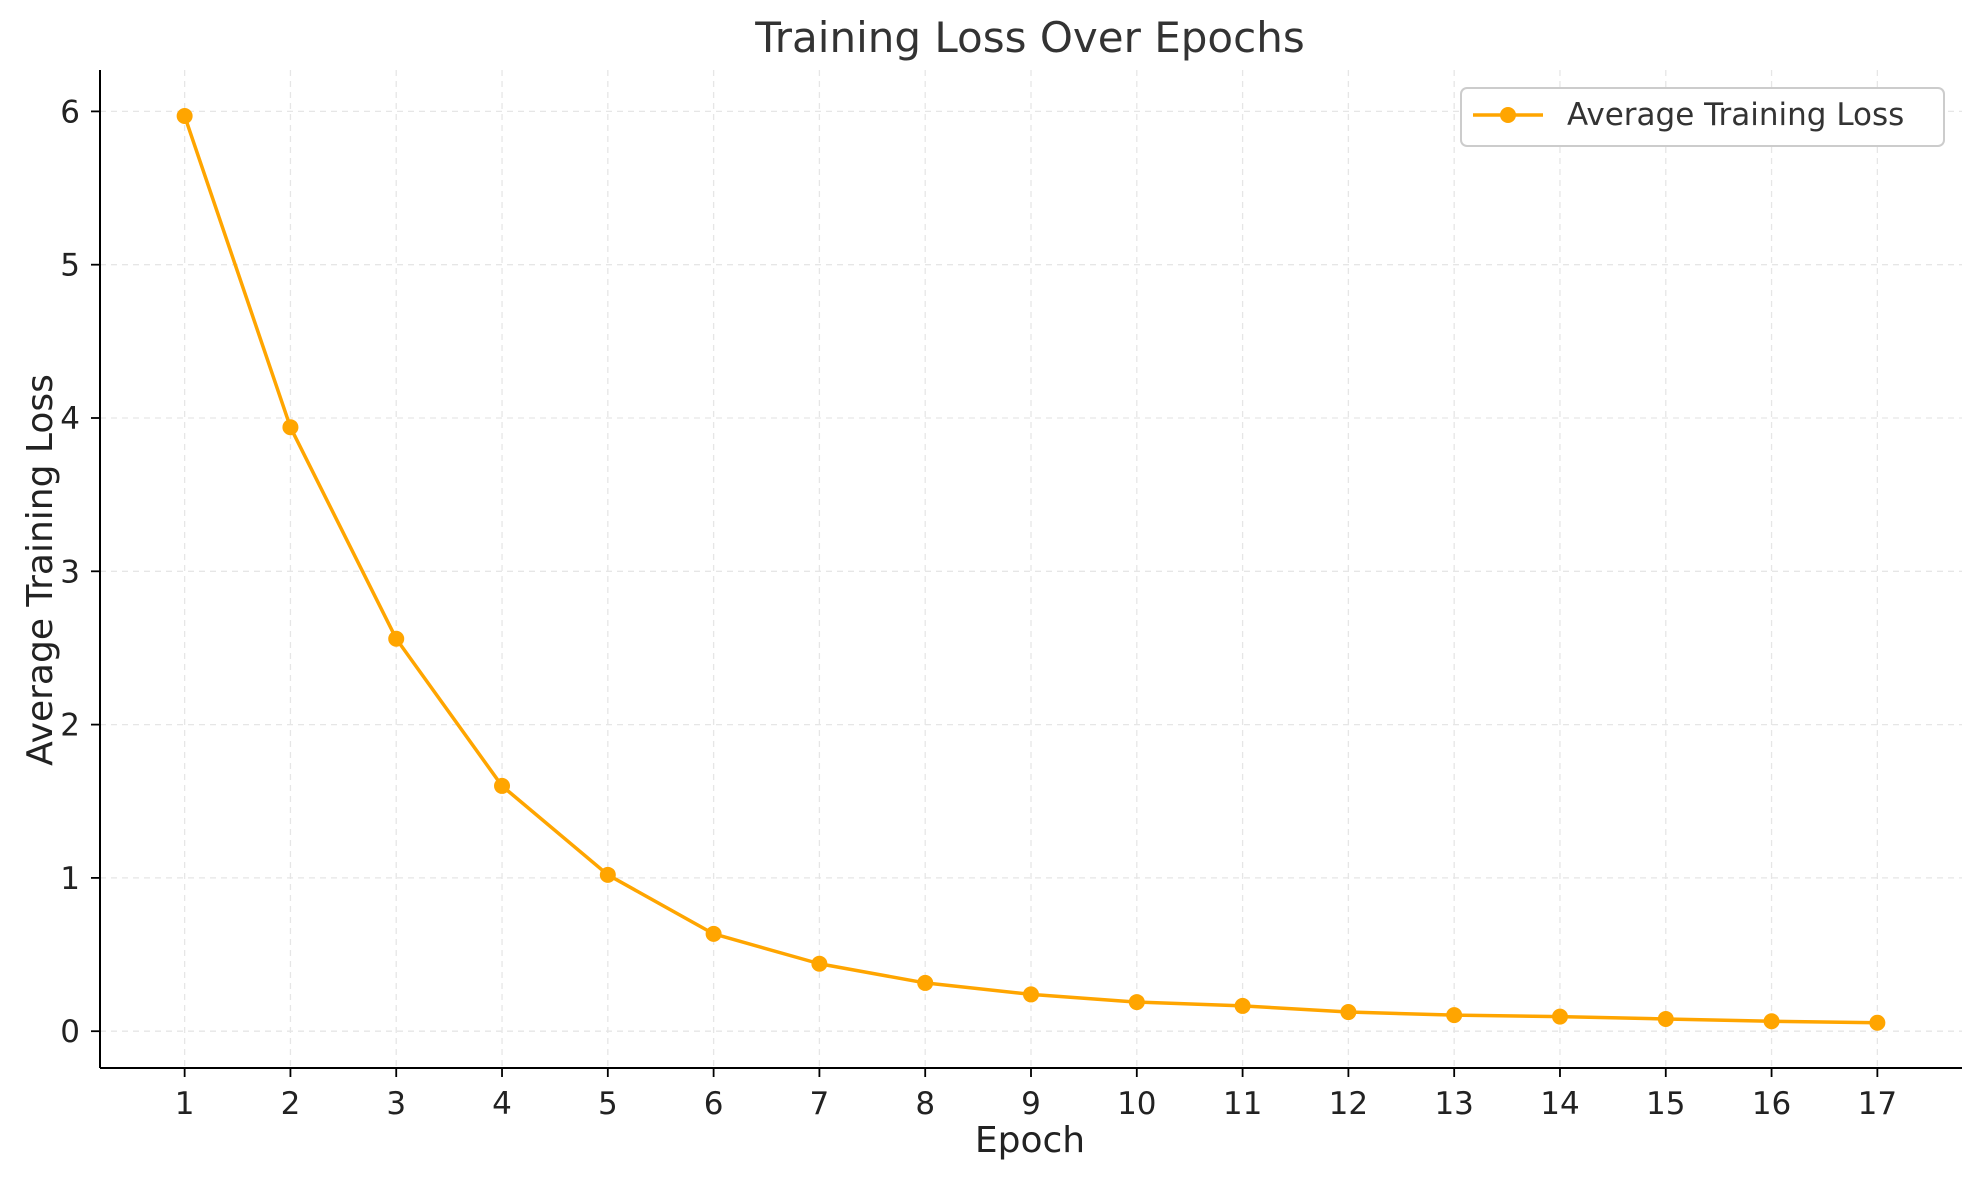 The height and width of the screenshot is (1184, 1979). What do you see at coordinates (70, 879) in the screenshot?
I see `y-tick-label: 1` at bounding box center [70, 879].